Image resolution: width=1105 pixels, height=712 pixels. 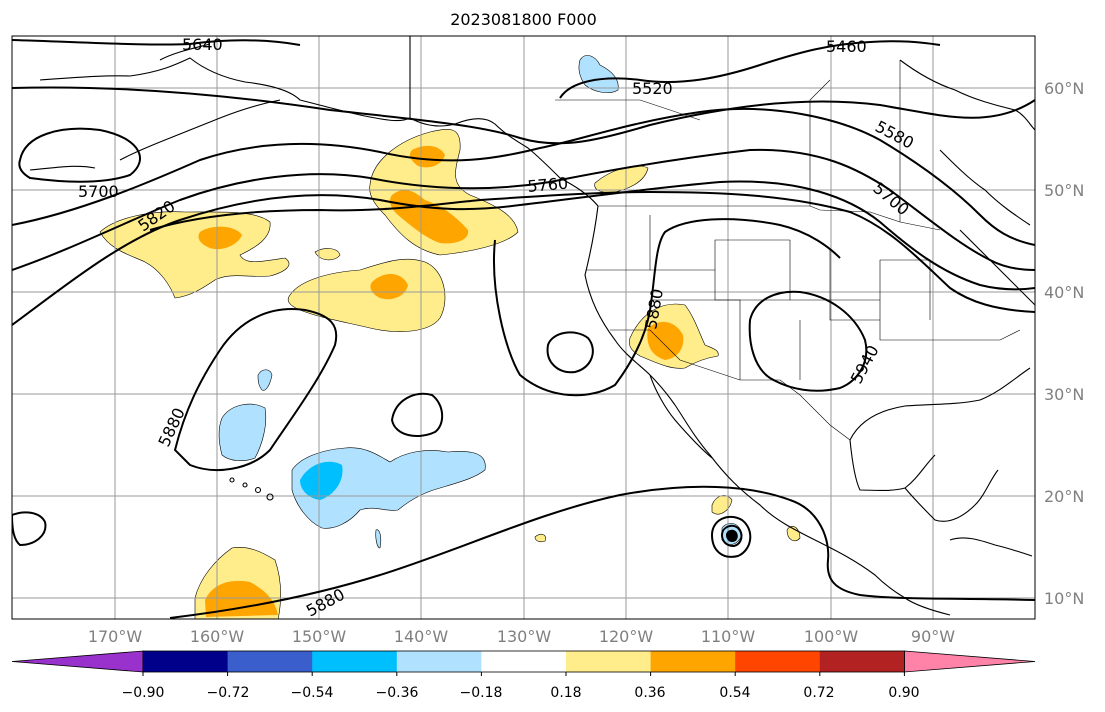 What do you see at coordinates (202, 44) in the screenshot?
I see `contour-label: 5640` at bounding box center [202, 44].